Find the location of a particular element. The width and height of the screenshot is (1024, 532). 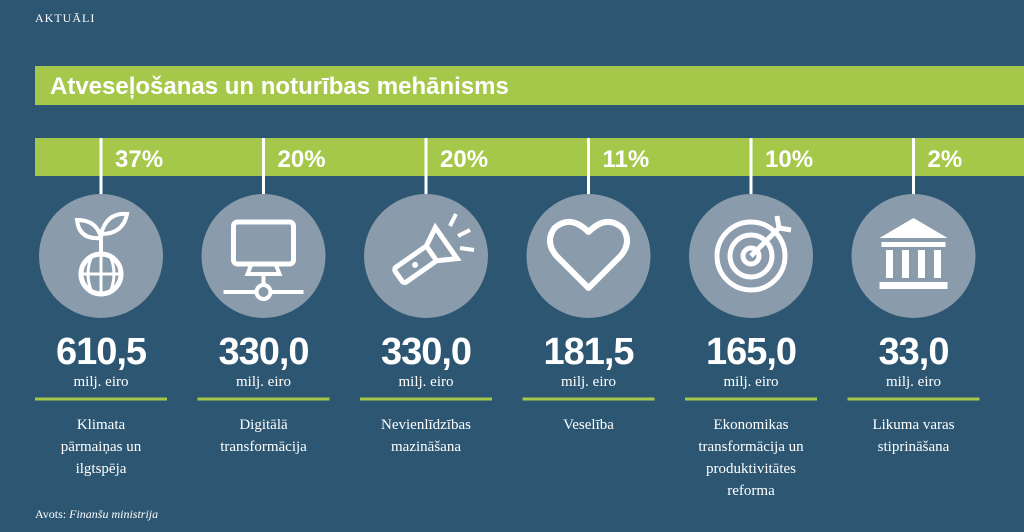

source: Avots: Finanšu ministrija is located at coordinates (96, 514).